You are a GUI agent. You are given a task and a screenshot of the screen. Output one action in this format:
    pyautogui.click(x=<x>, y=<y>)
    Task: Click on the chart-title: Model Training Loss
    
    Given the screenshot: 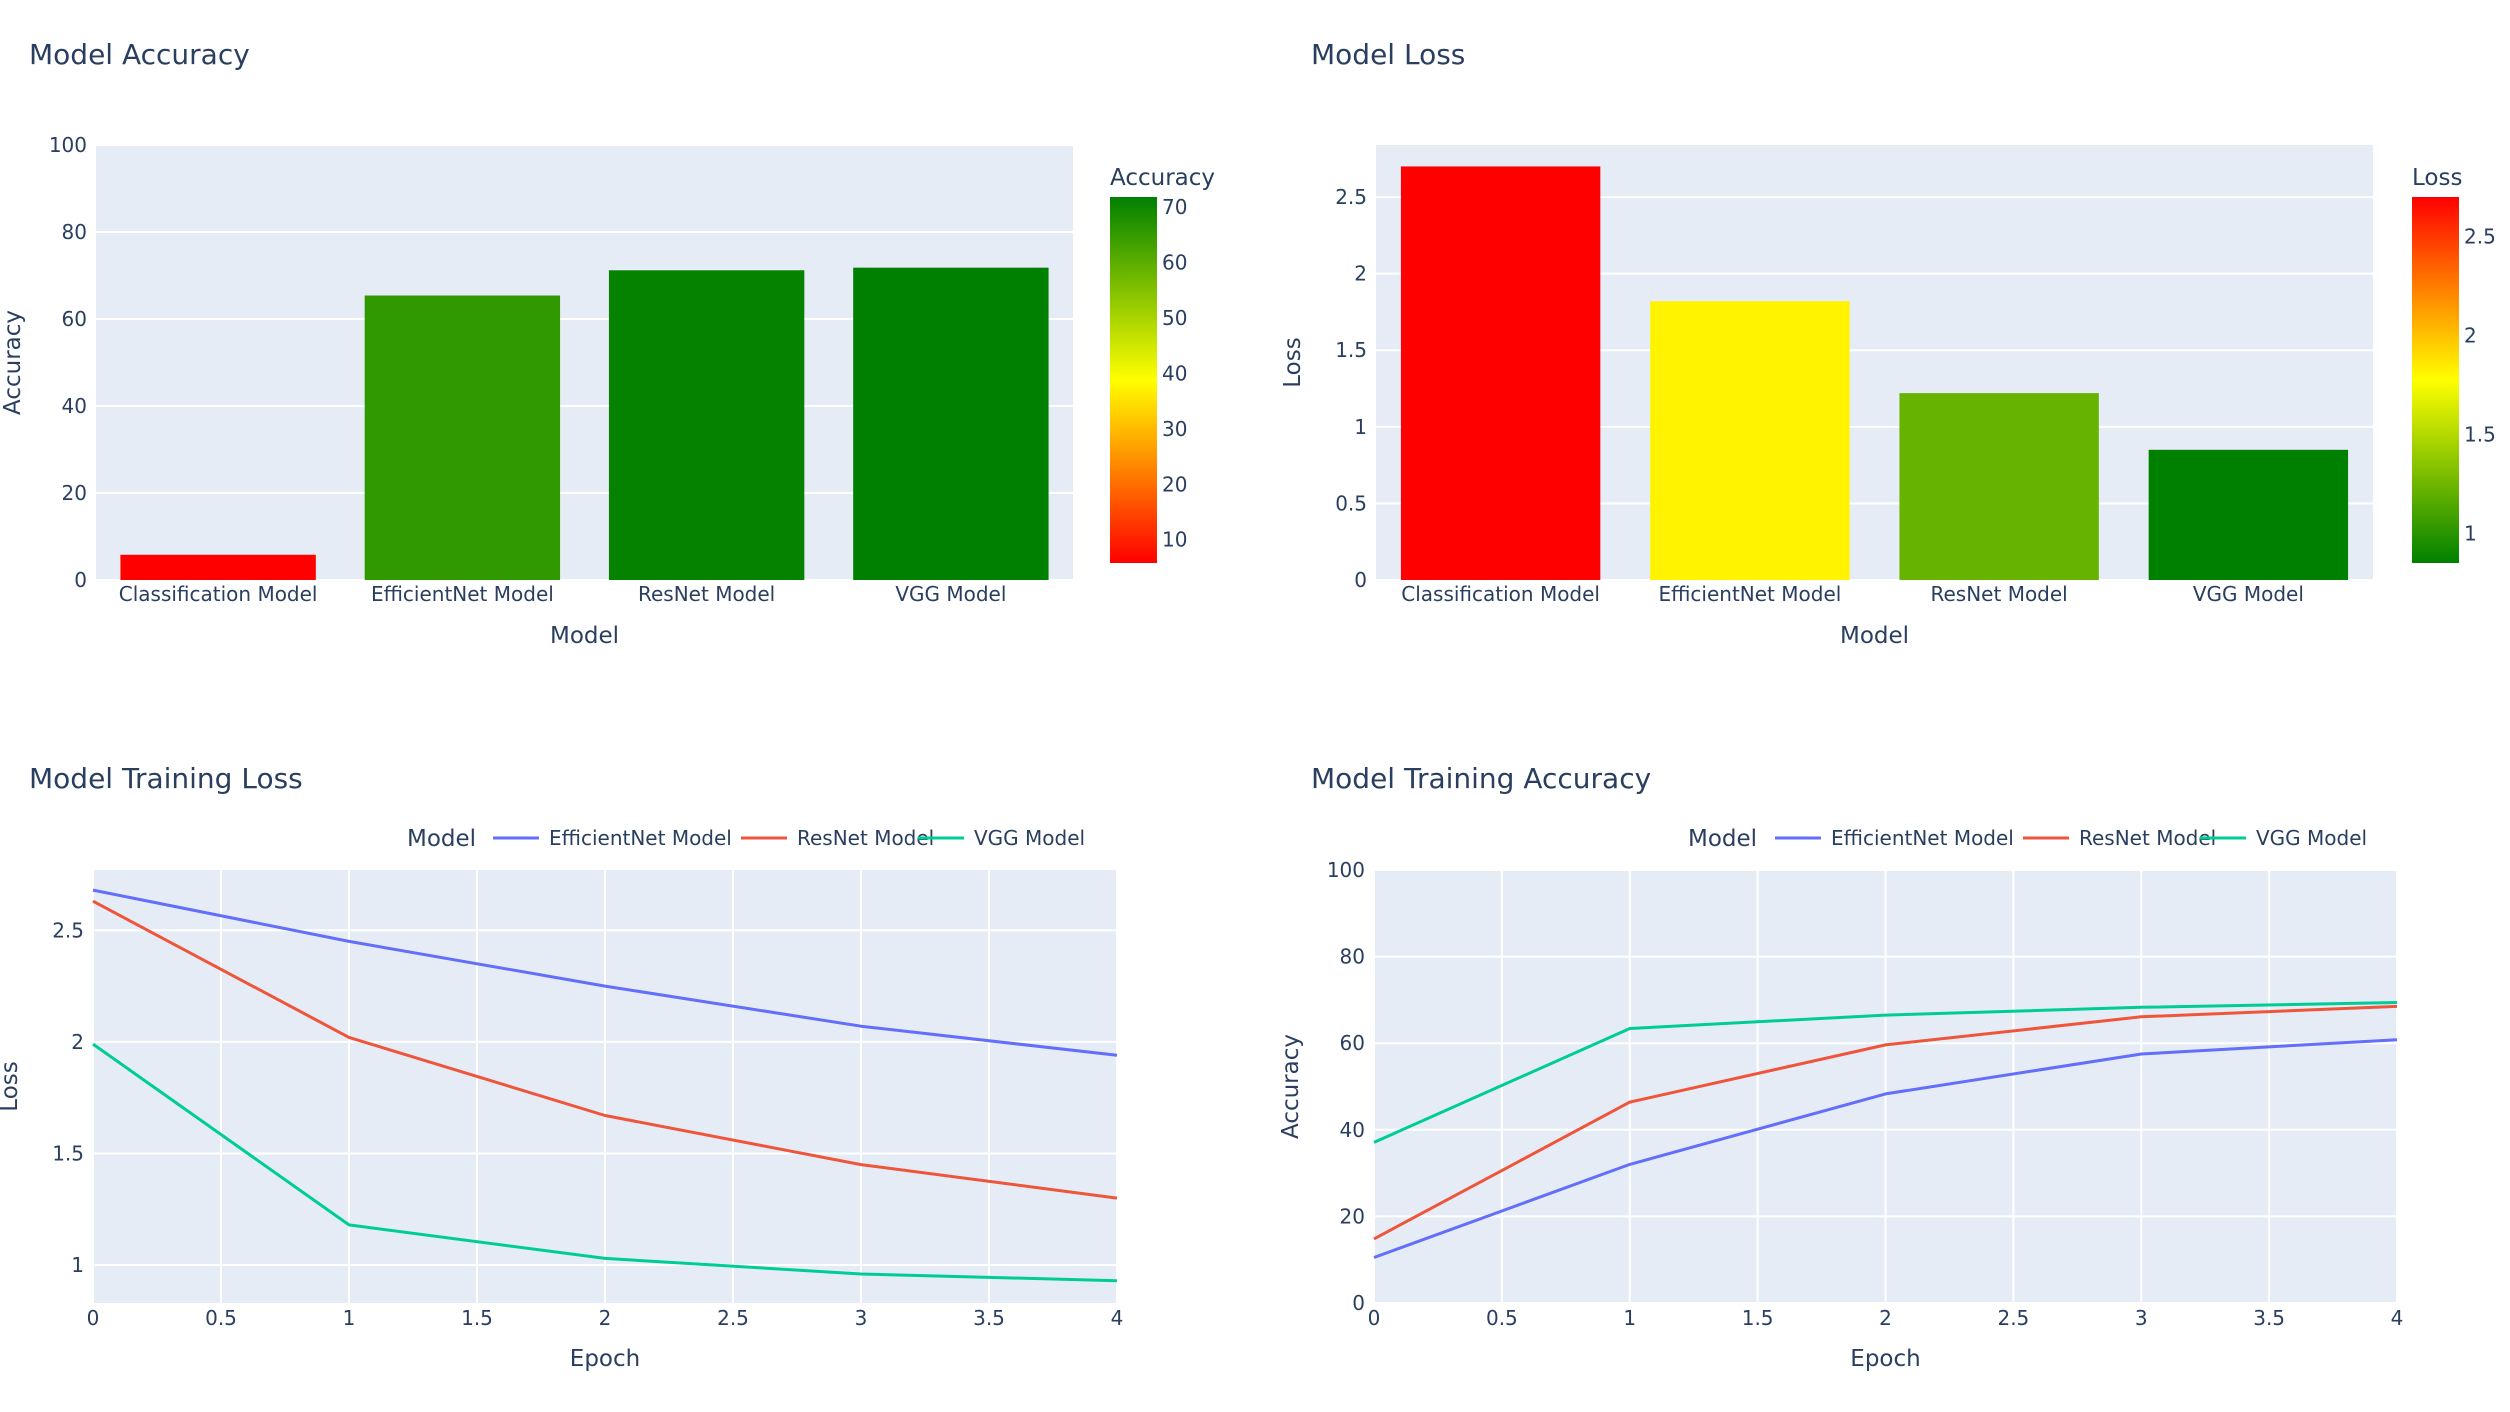 What is the action you would take?
    pyautogui.click(x=166, y=778)
    